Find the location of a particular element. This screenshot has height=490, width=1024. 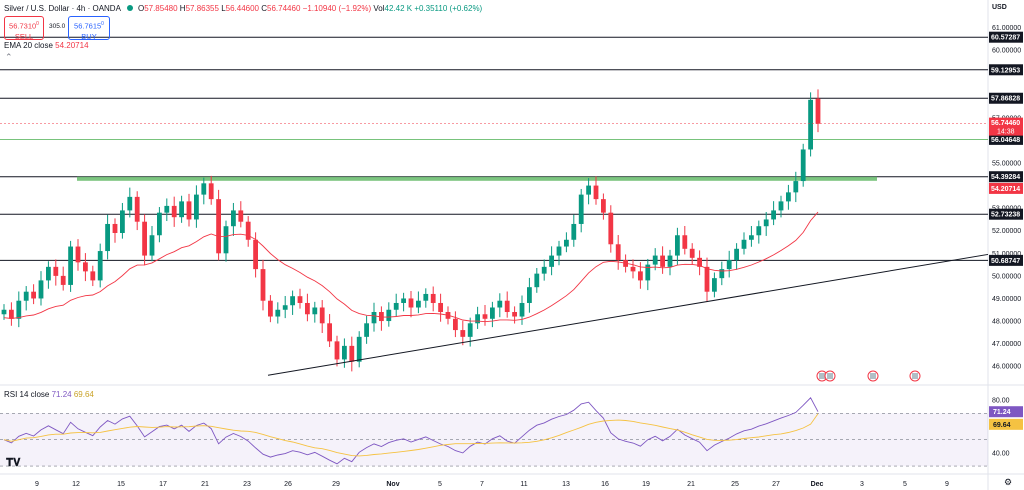

ema-price-tag is located at coordinates (1006, 188).